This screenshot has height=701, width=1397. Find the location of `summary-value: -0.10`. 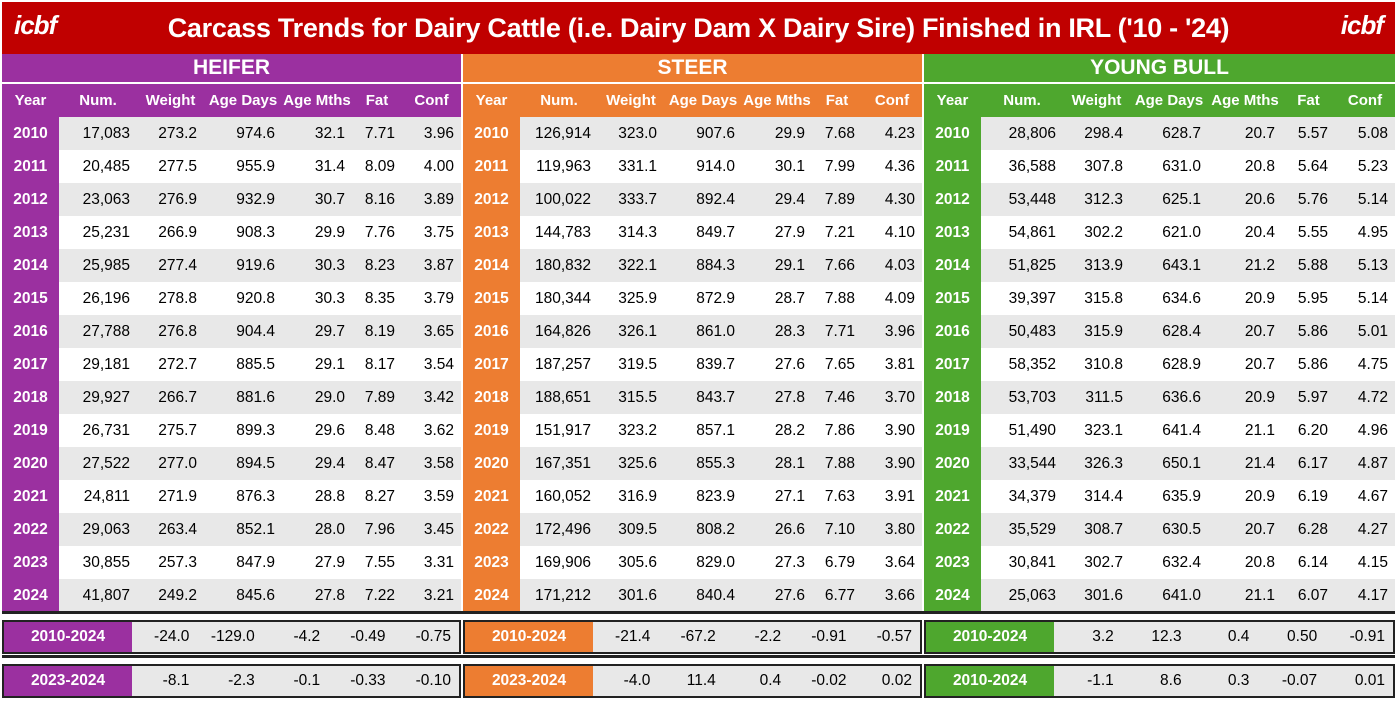

summary-value: -0.10 is located at coordinates (426, 681).